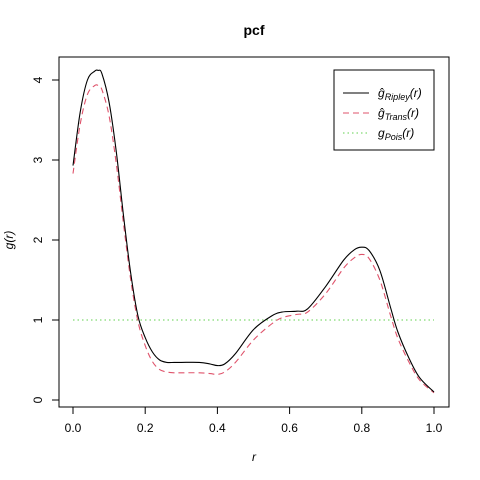 Image resolution: width=480 pixels, height=480 pixels. I want to click on legend-entry-ripley: ĝRipley(r), so click(400, 94).